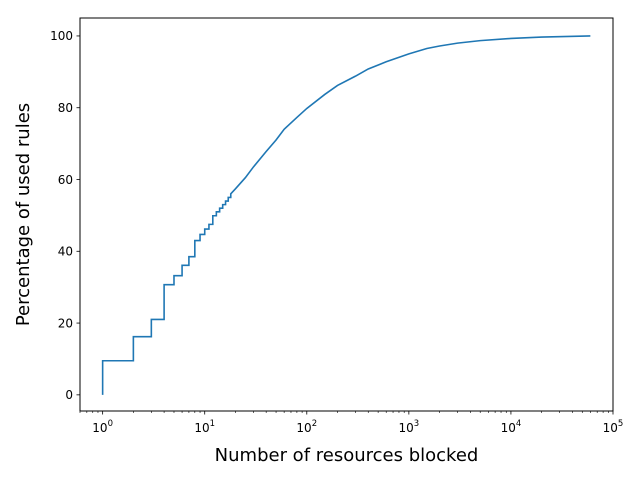  I want to click on x-tick-label: 10⁵, so click(613, 427).